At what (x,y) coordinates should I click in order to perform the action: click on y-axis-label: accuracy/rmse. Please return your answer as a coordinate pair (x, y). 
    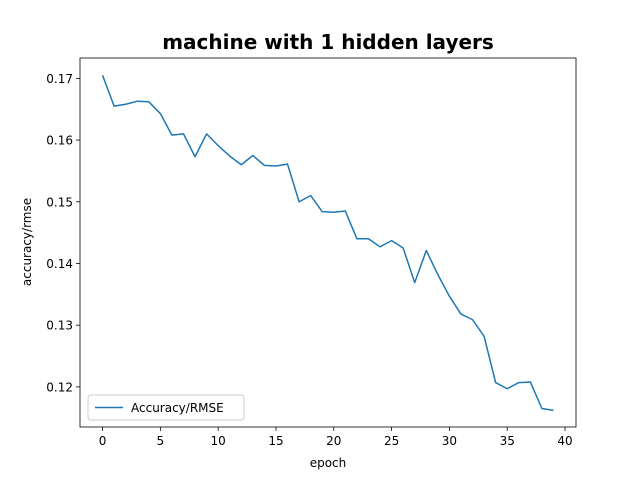
    Looking at the image, I should click on (27, 242).